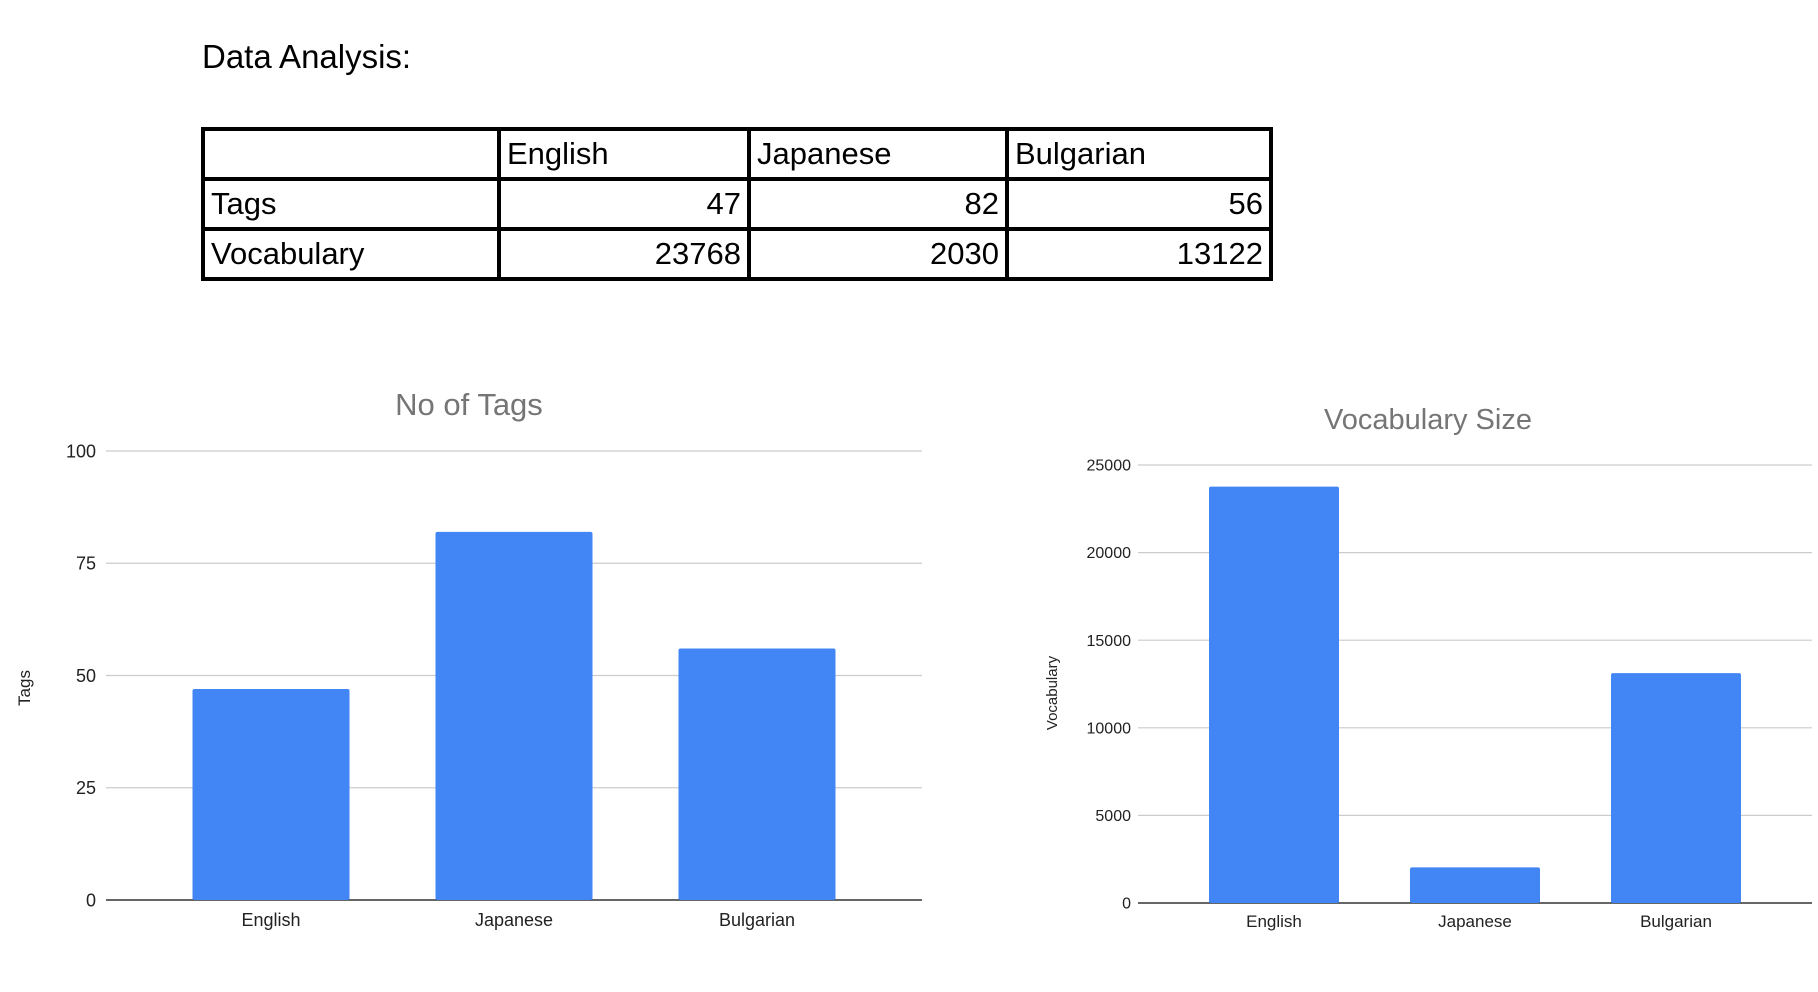 This screenshot has height=992, width=1818. What do you see at coordinates (307, 56) in the screenshot?
I see `page-heading: Data Analysis:` at bounding box center [307, 56].